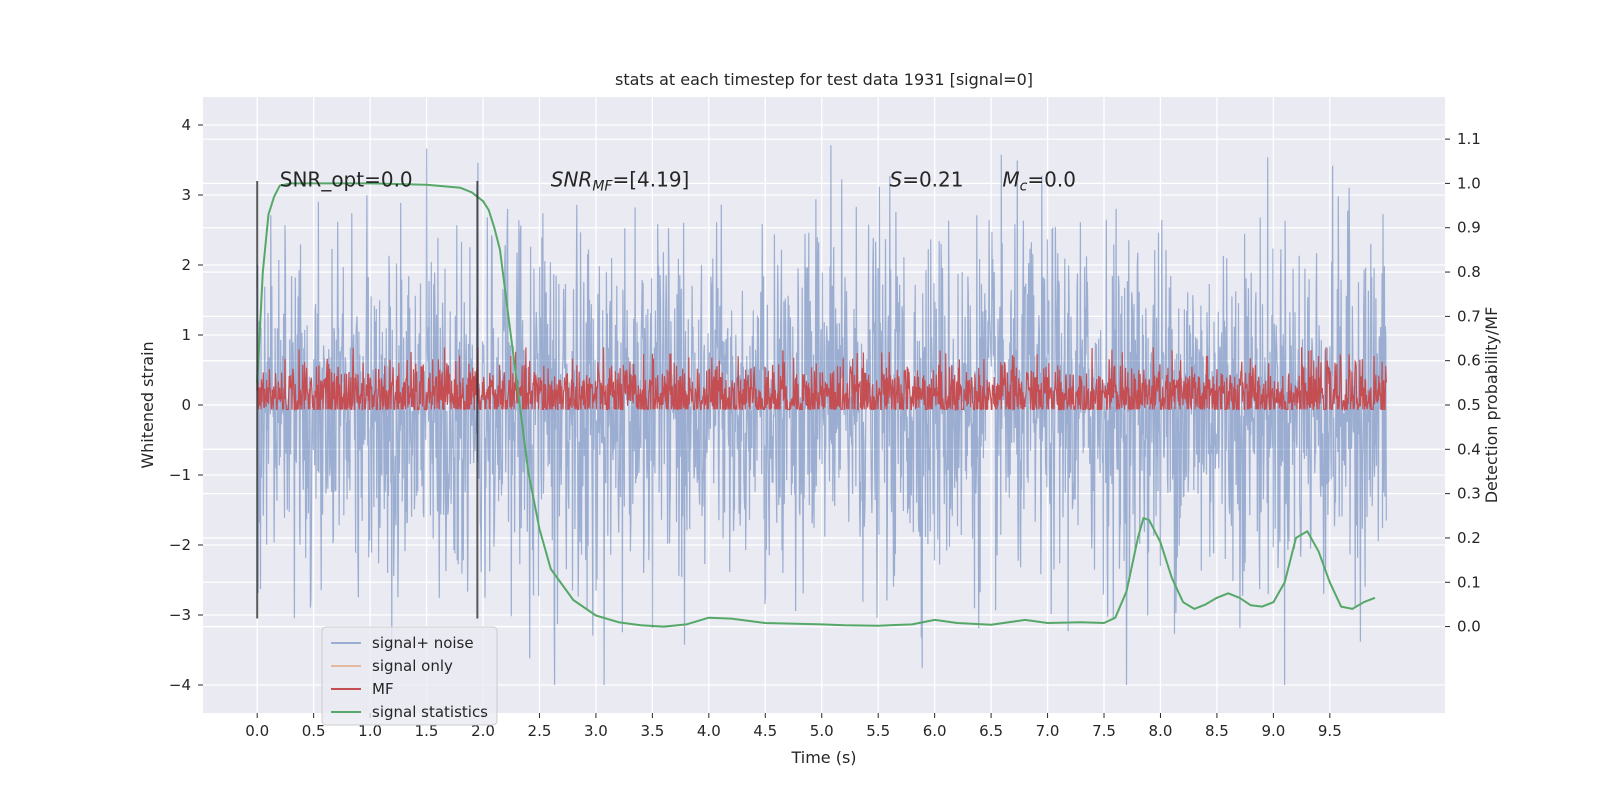  What do you see at coordinates (709, 731) in the screenshot?
I see `x-tick-label: 4.0` at bounding box center [709, 731].